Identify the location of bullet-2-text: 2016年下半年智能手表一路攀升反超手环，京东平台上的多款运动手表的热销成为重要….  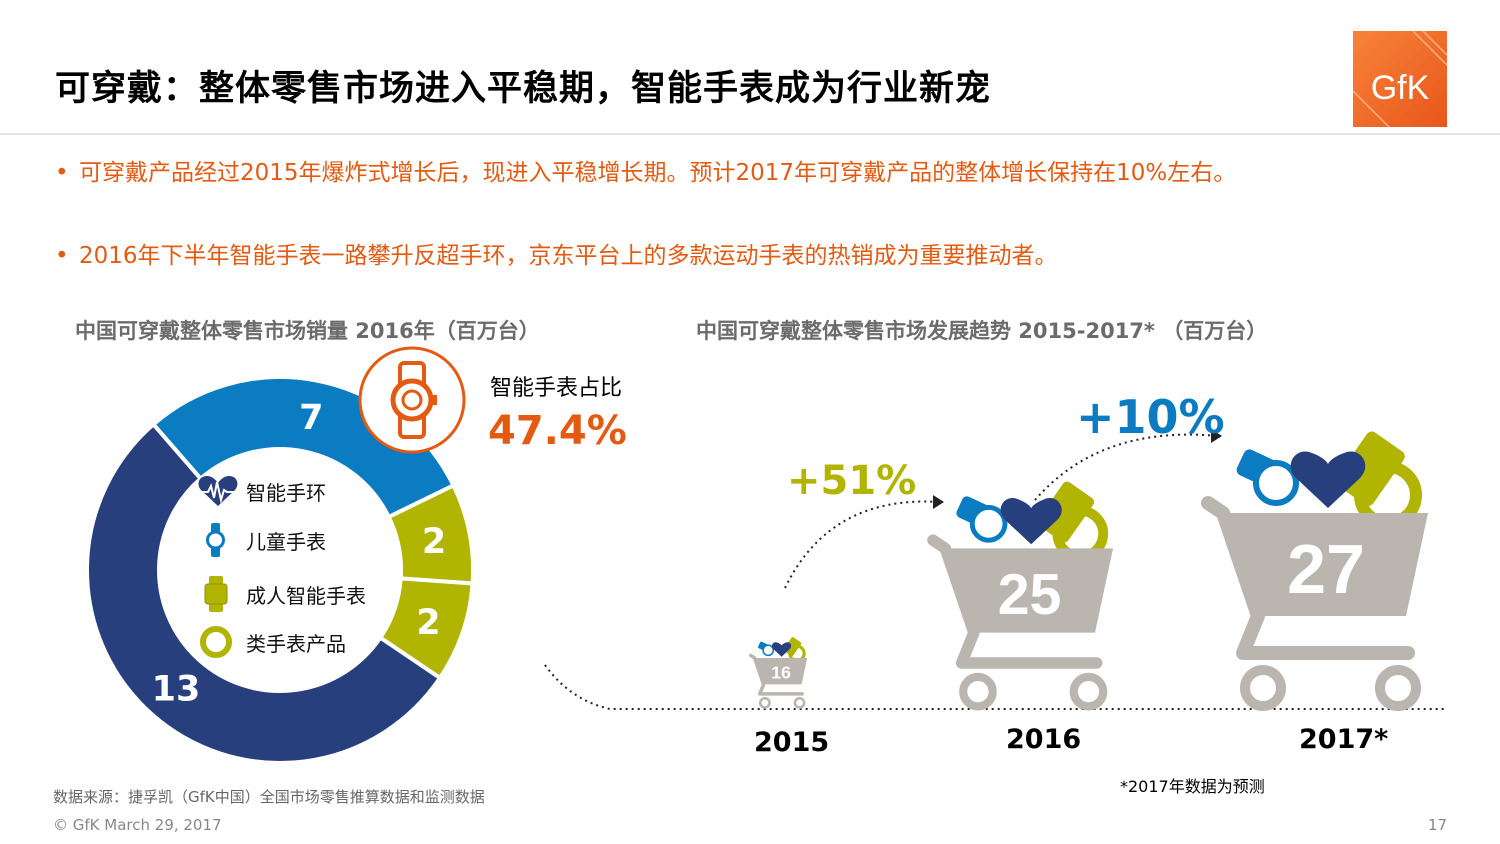
(568, 256).